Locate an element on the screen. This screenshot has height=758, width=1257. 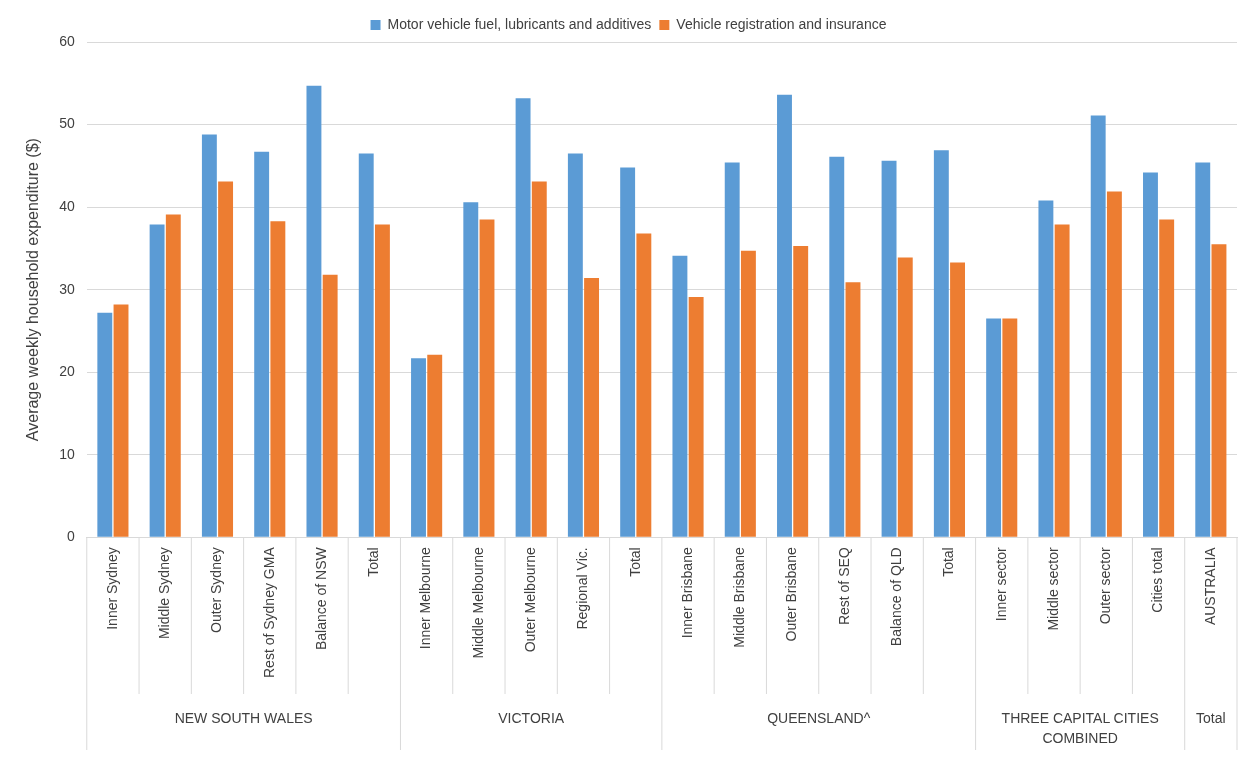
x-tick-label: Middle Sydney is located at coordinates (164, 593).